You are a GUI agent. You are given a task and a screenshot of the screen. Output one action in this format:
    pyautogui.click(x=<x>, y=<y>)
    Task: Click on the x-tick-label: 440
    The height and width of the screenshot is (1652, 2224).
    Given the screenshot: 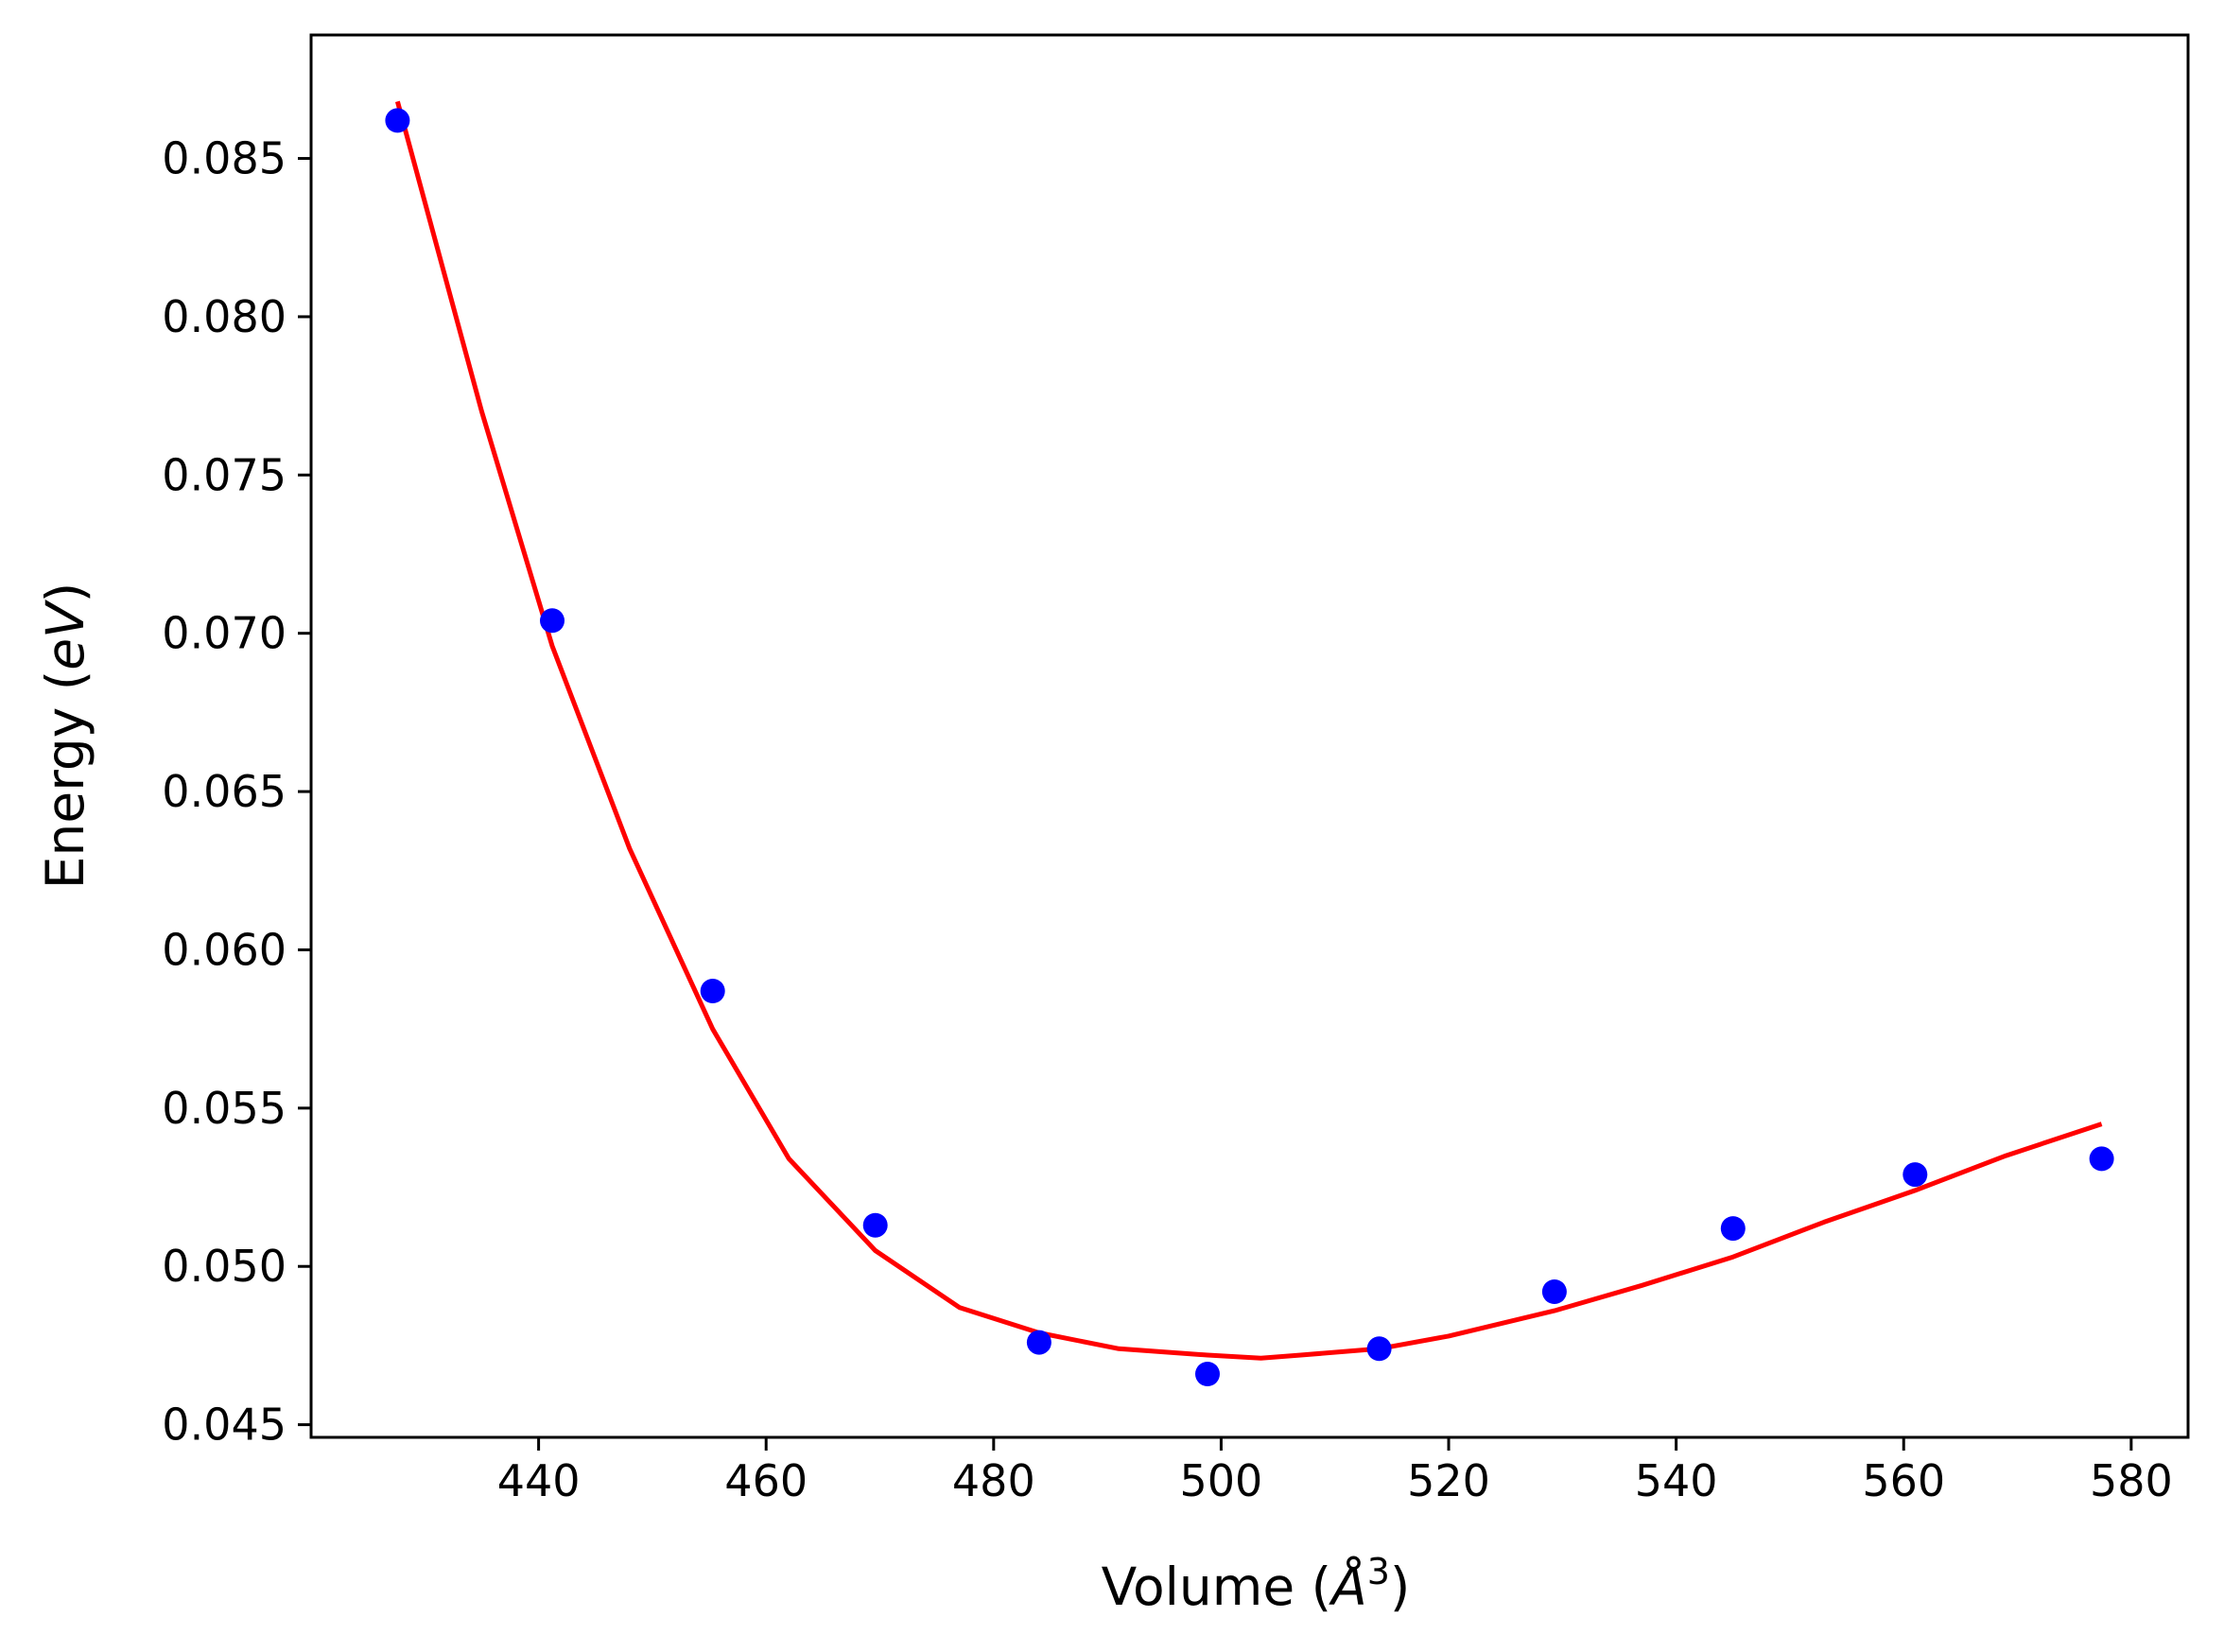 What is the action you would take?
    pyautogui.click(x=539, y=1481)
    